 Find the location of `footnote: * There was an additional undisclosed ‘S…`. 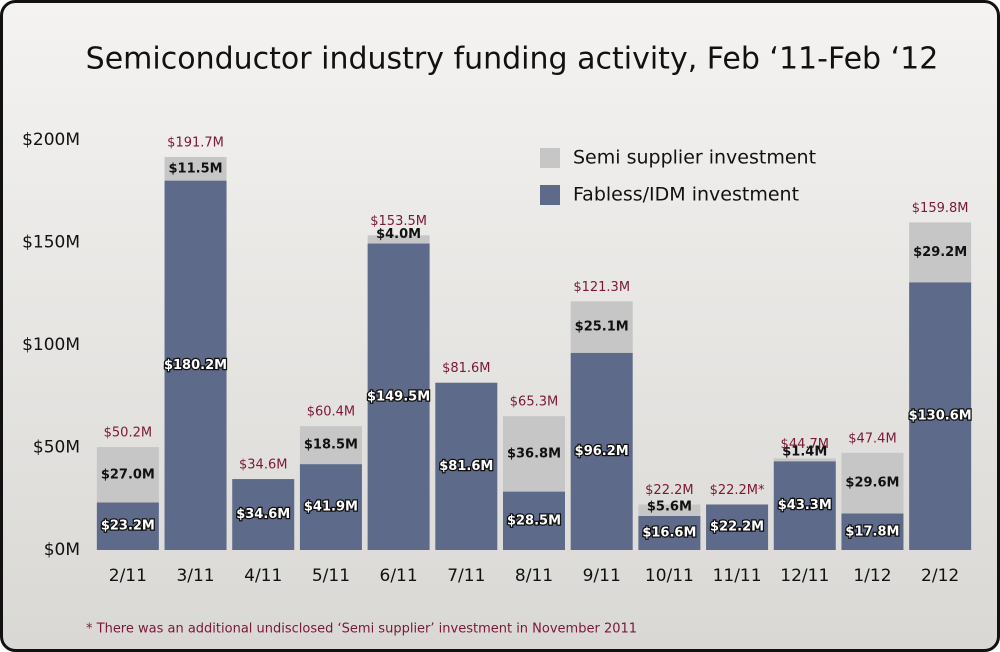

footnote: * There was an additional undisclosed ‘S… is located at coordinates (361, 629).